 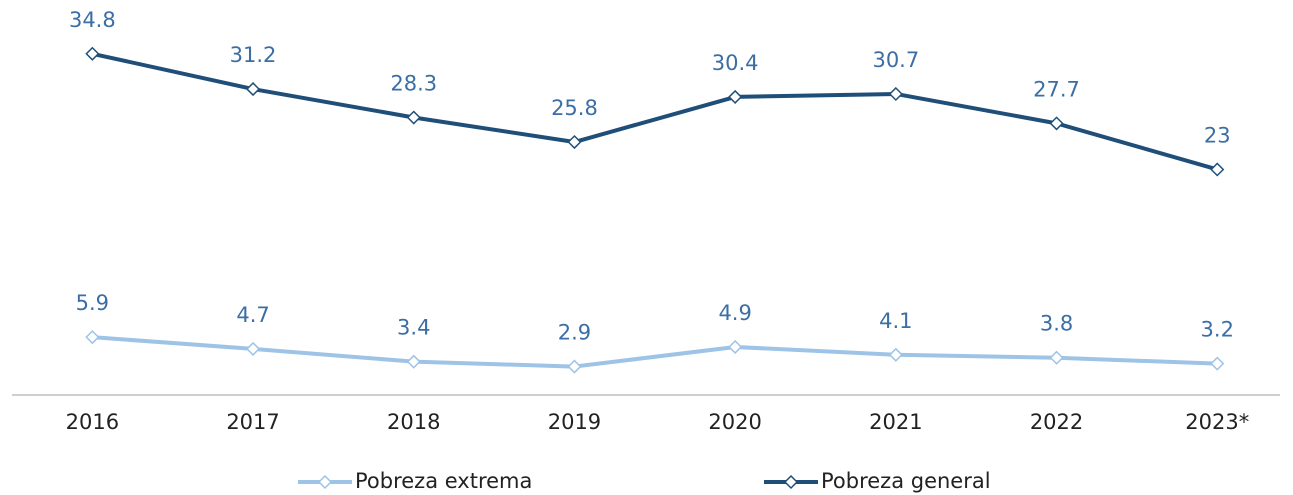 I want to click on series-line, so click(x=655, y=352).